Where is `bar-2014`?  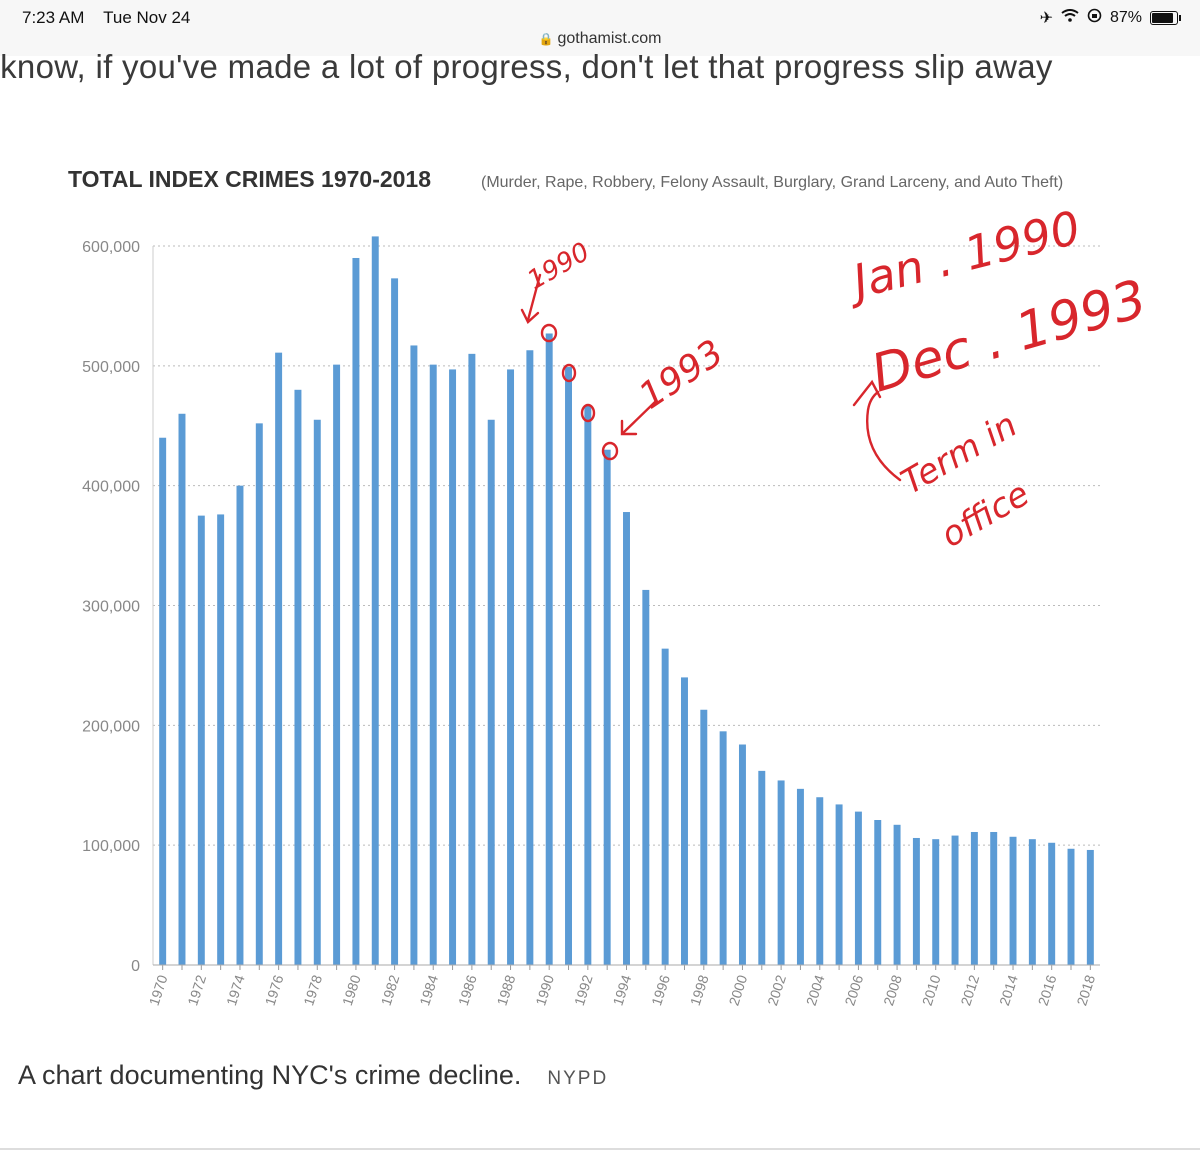
bar-2014 is located at coordinates (1013, 900).